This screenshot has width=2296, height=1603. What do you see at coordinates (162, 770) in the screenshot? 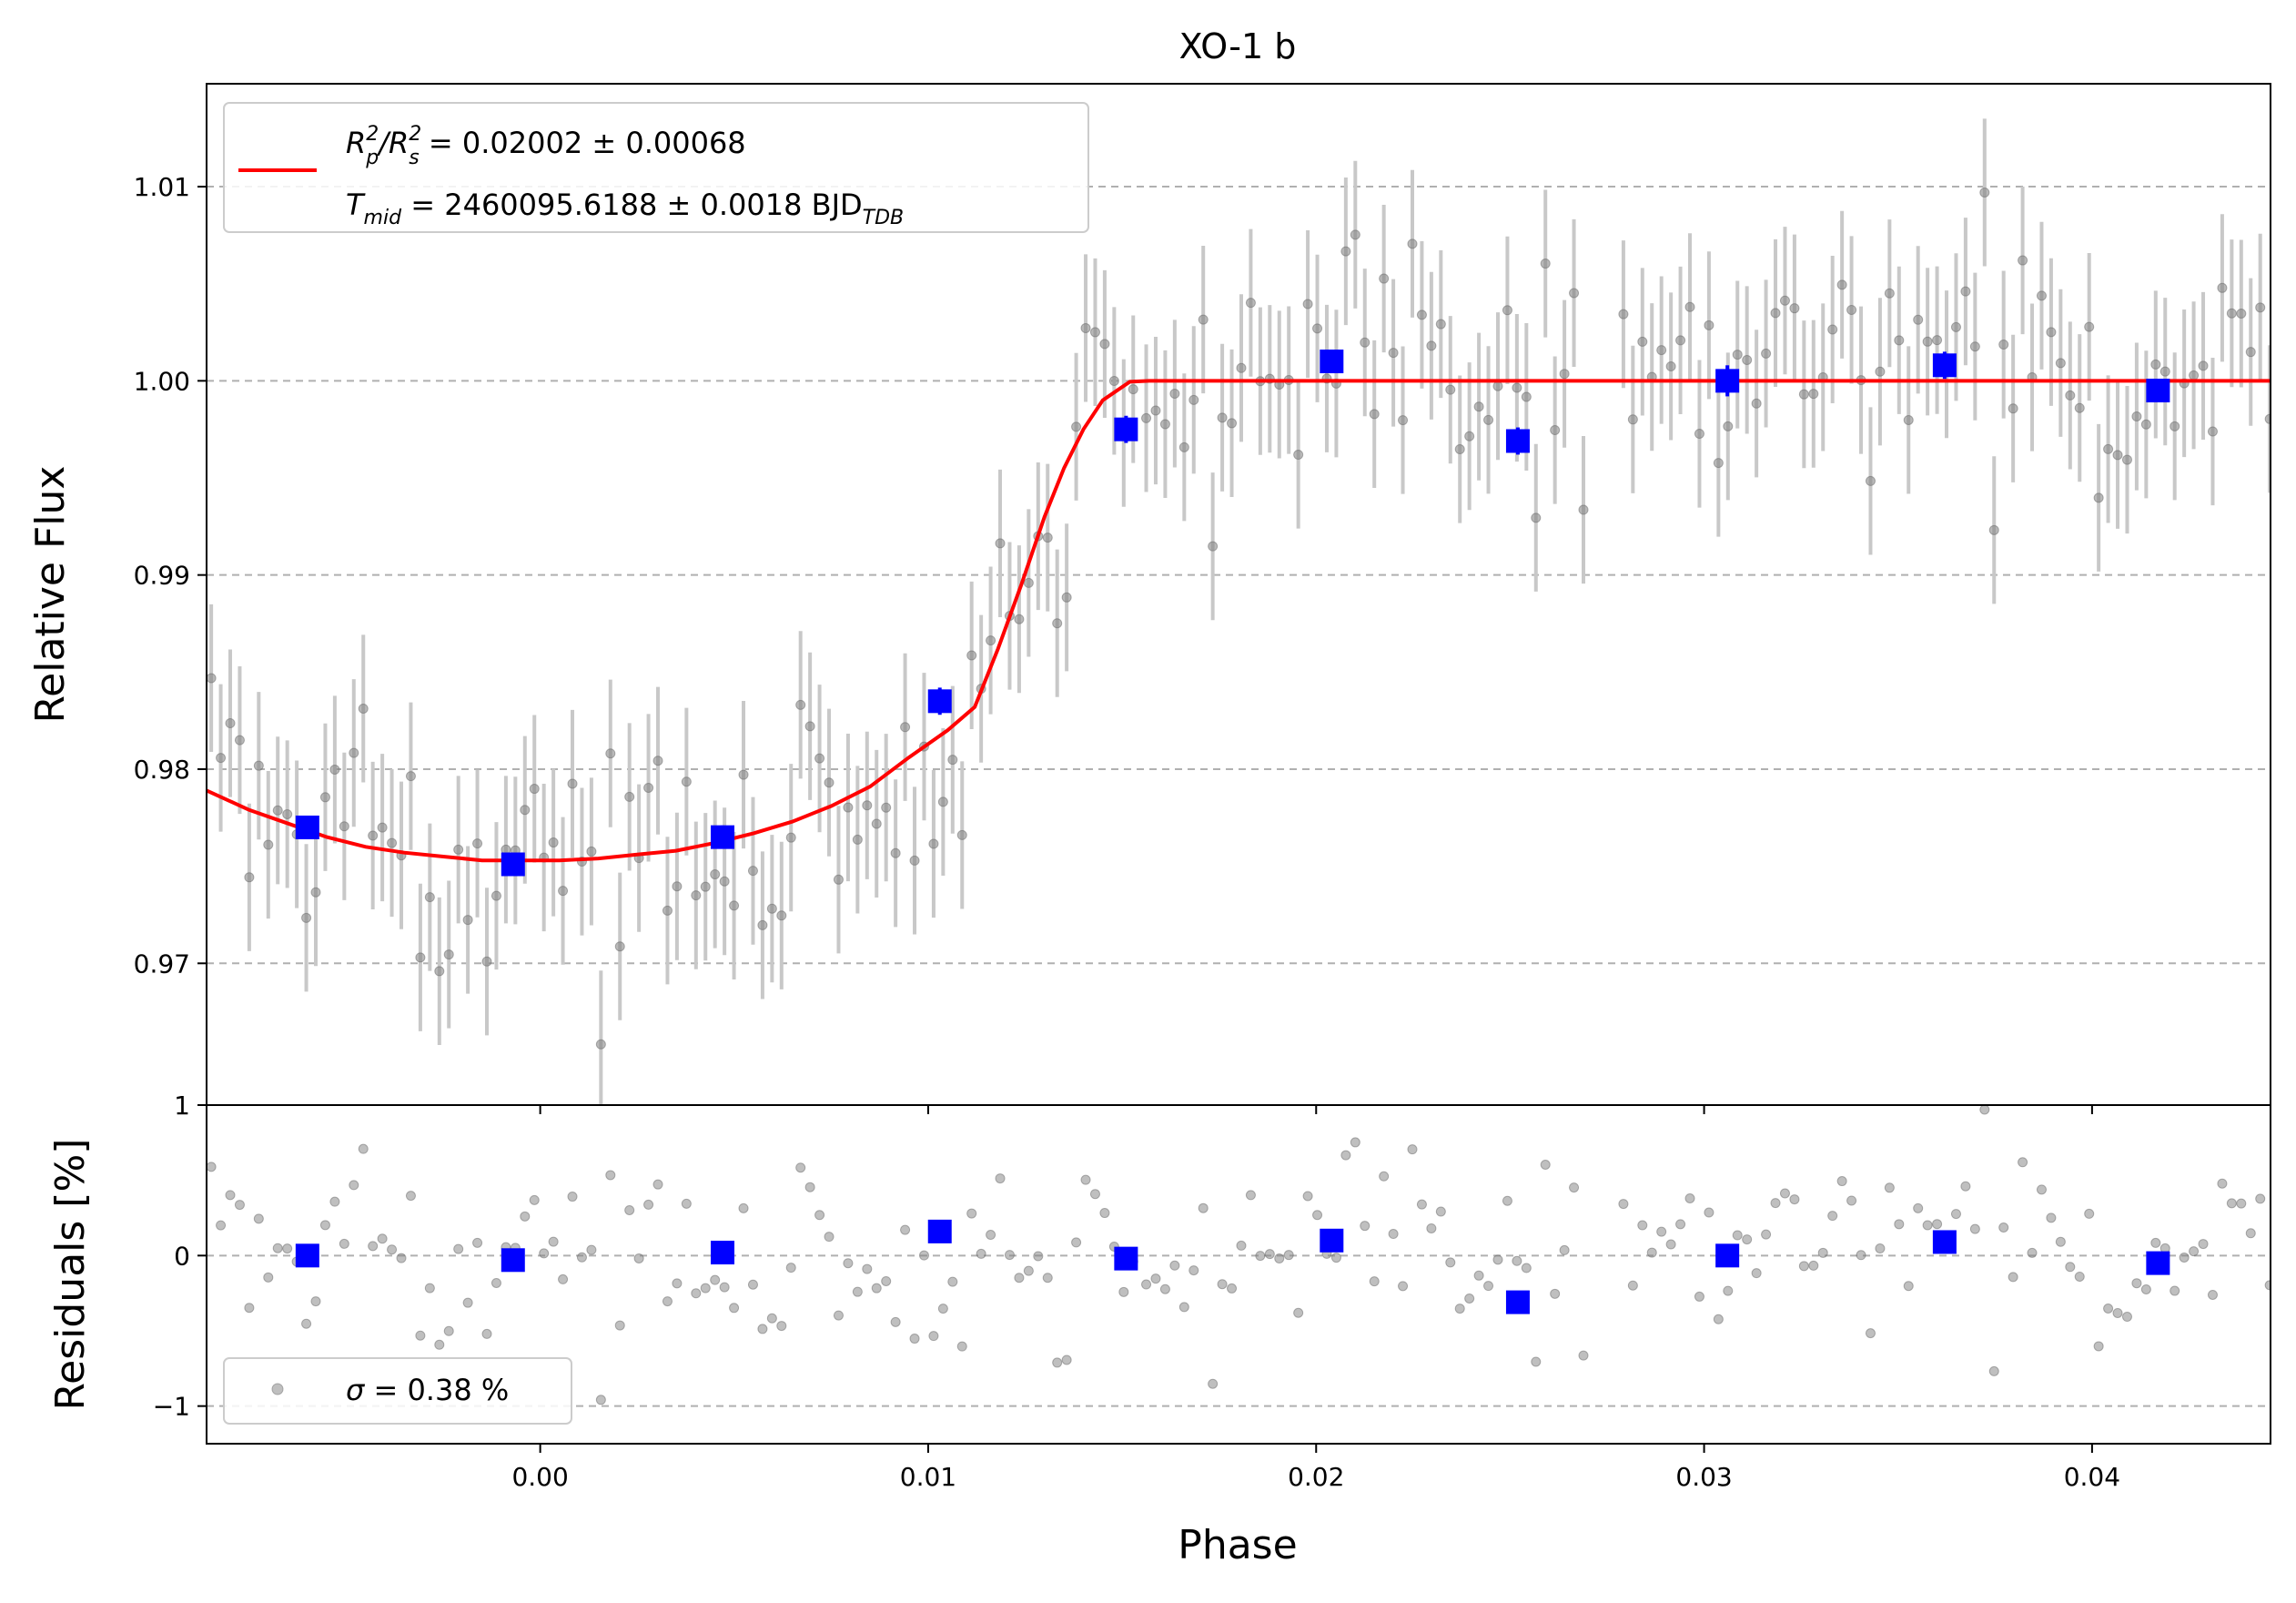
I see `main-y-tick-label: 0.98` at bounding box center [162, 770].